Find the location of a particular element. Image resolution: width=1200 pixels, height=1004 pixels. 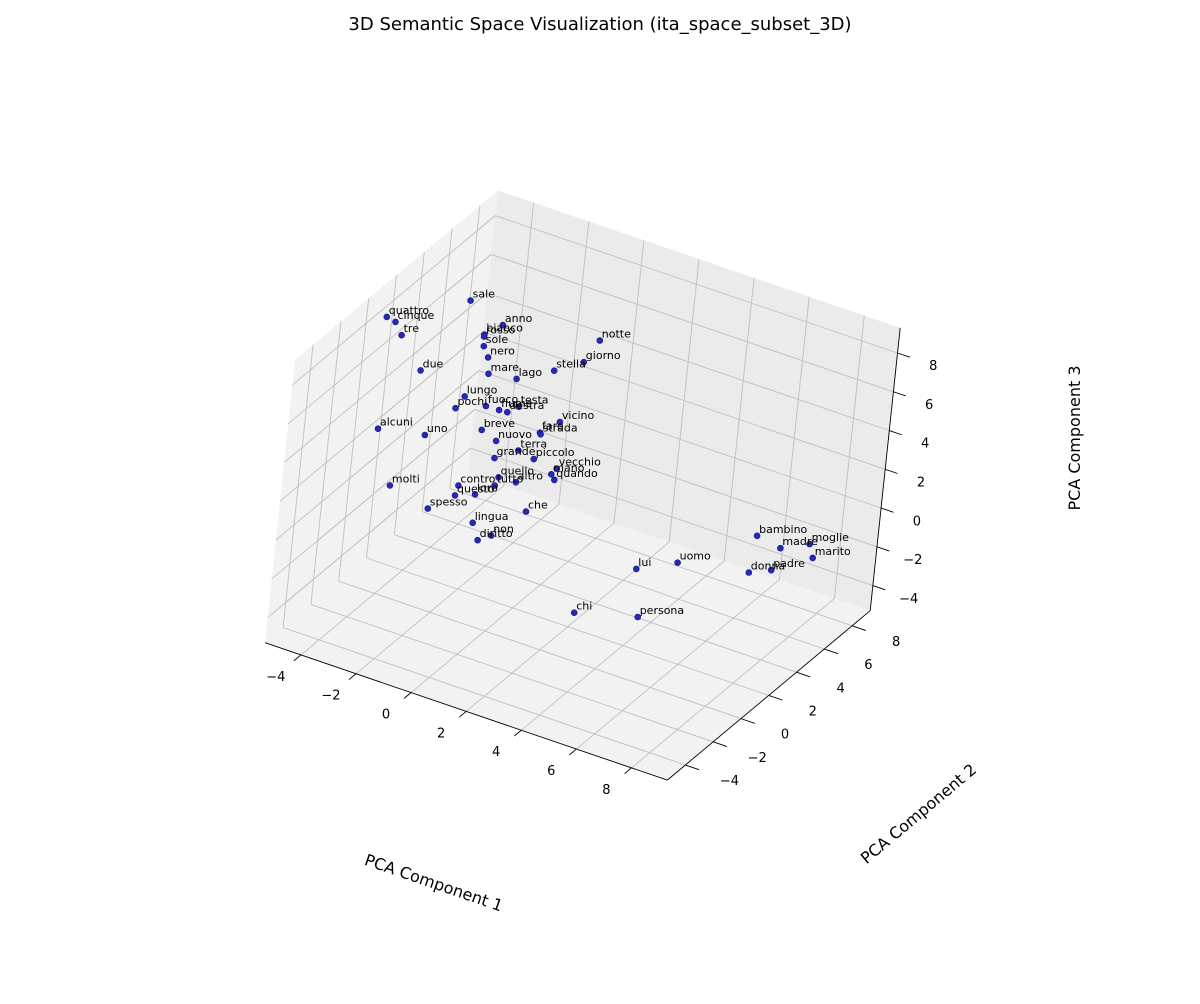

data-point-destra is located at coordinates (507, 412).